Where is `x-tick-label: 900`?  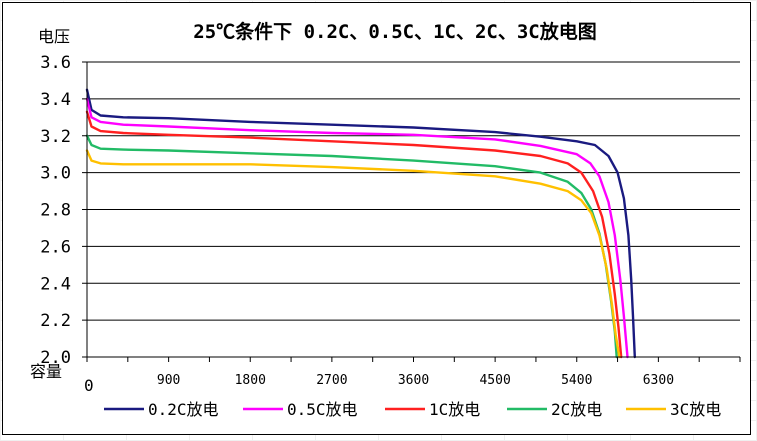 x-tick-label: 900 is located at coordinates (168, 380).